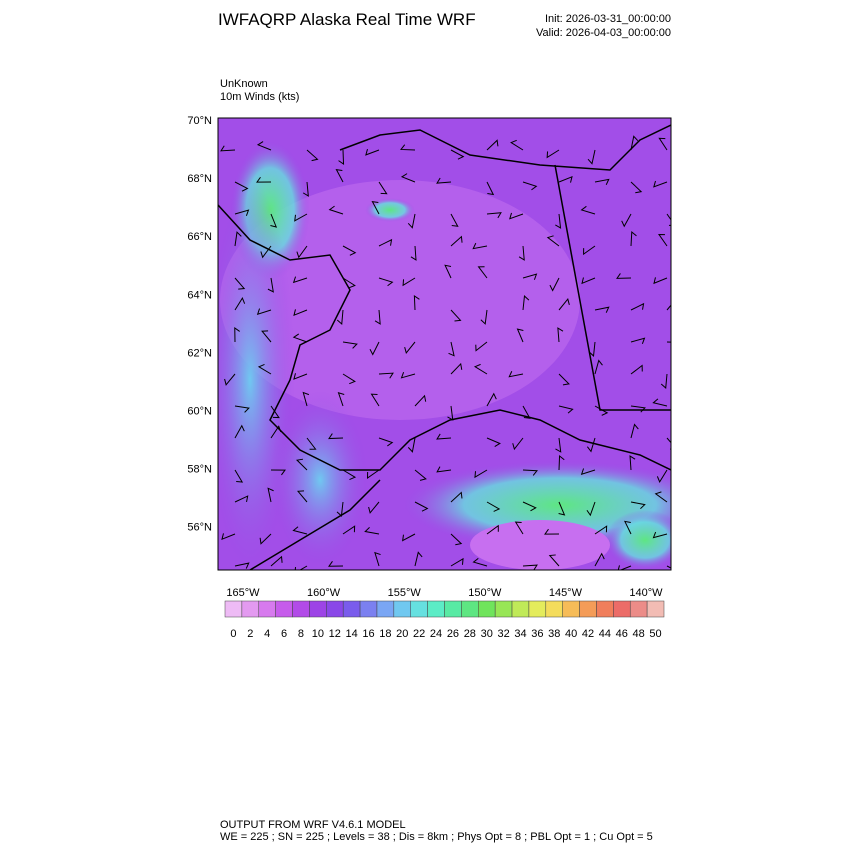  What do you see at coordinates (267, 634) in the screenshot?
I see `colorbar-label: 4` at bounding box center [267, 634].